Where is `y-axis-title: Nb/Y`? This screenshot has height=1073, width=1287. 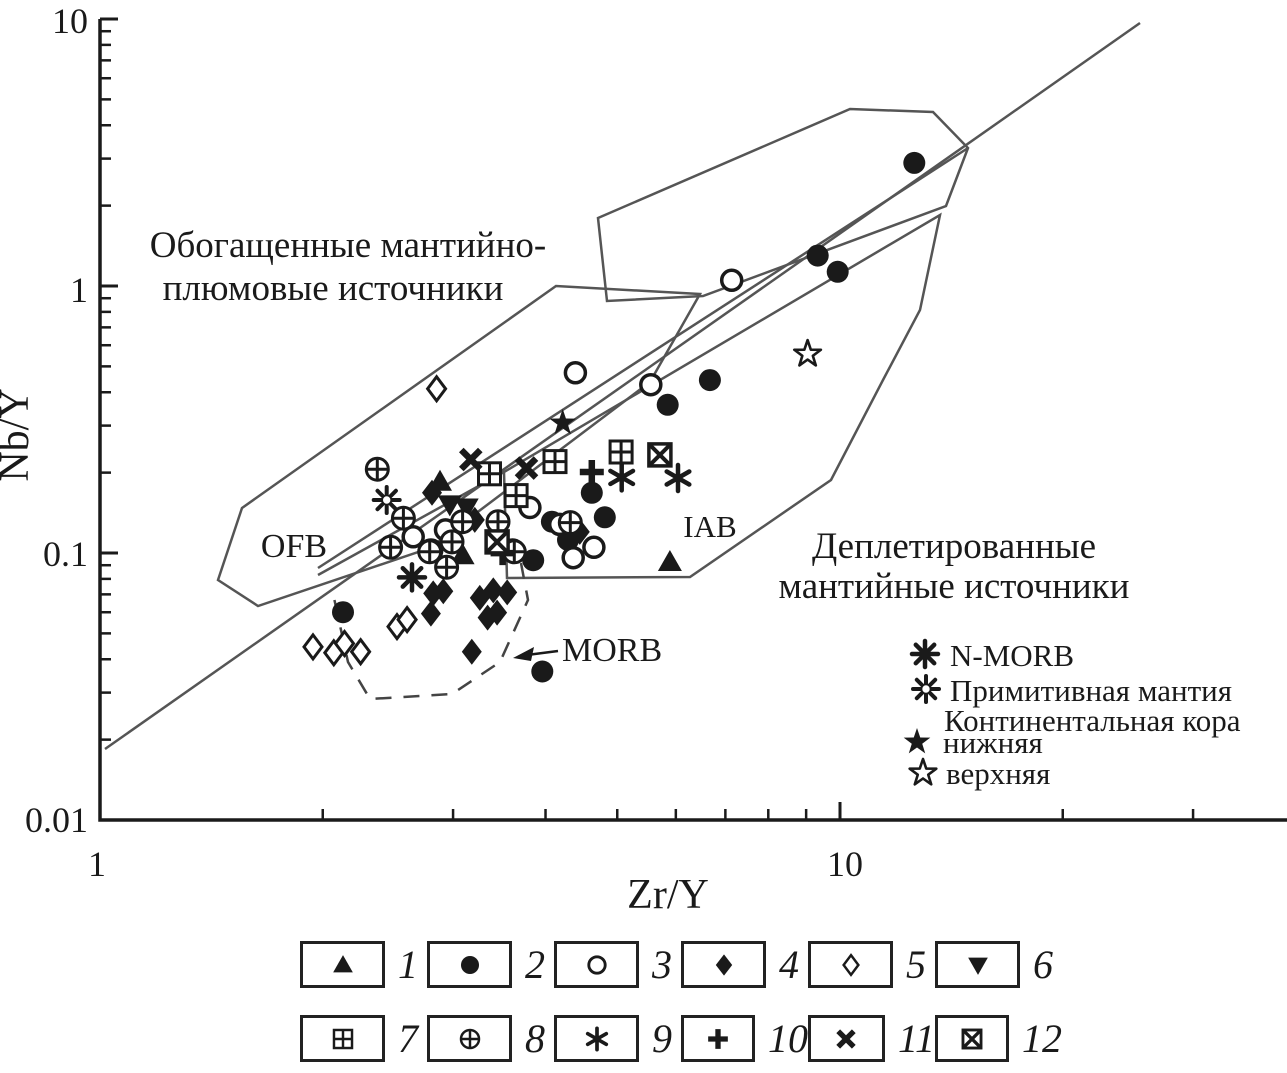 y-axis-title: Nb/Y is located at coordinates (19, 434).